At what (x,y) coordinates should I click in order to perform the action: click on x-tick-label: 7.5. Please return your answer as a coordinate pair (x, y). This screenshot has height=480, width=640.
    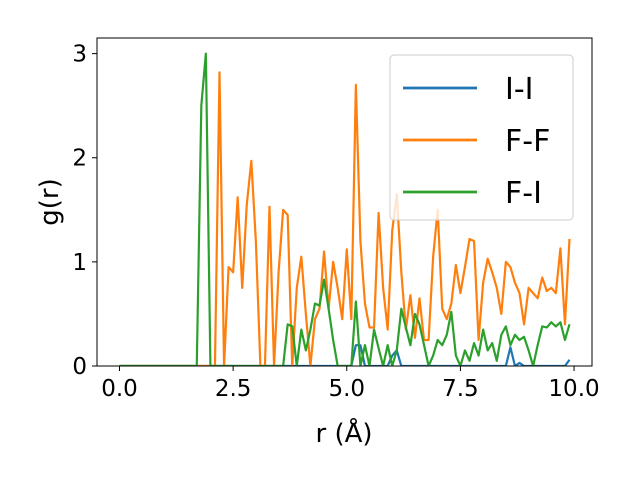
    Looking at the image, I should click on (460, 389).